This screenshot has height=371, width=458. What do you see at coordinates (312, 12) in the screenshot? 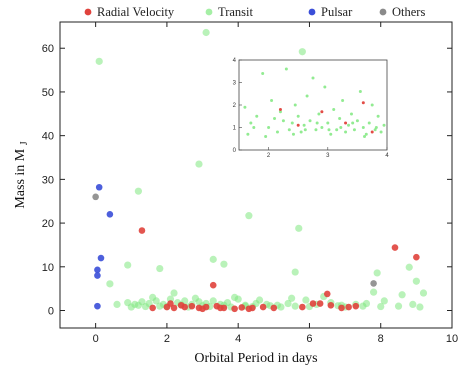
I see `legend-marker-pulsar` at bounding box center [312, 12].